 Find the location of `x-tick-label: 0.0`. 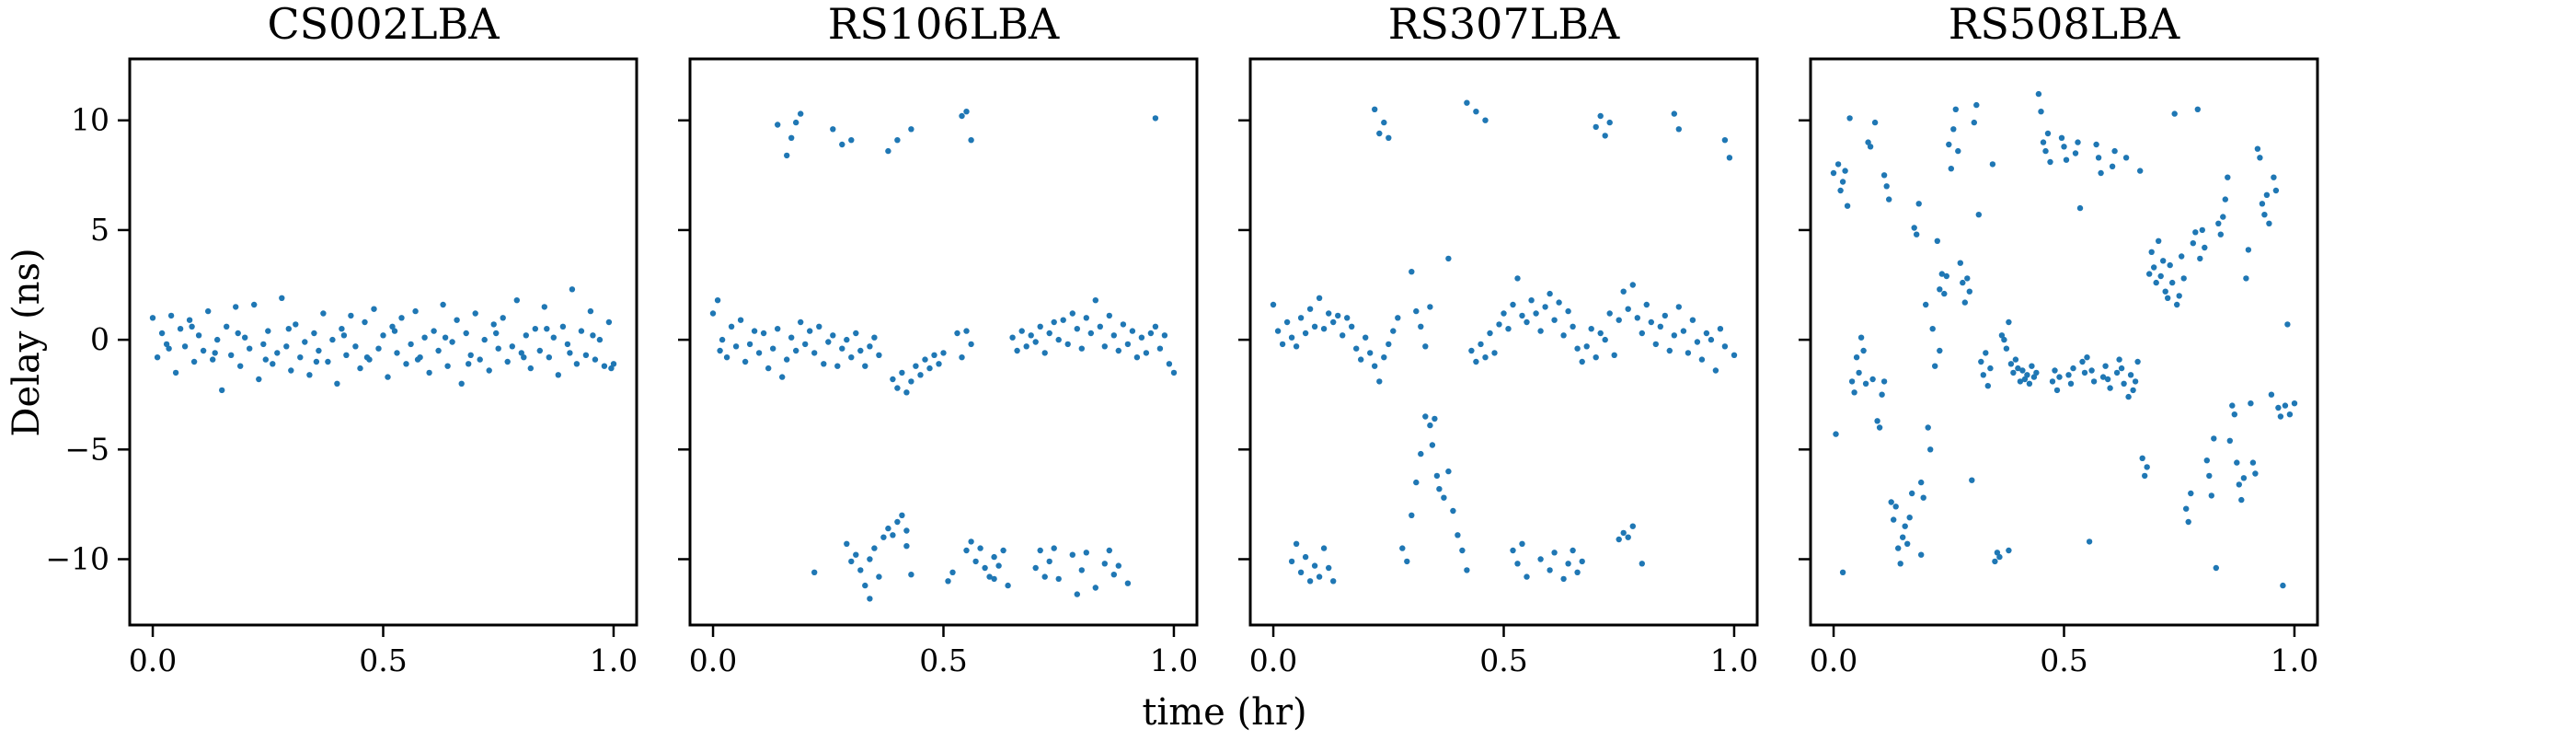

x-tick-label: 0.0 is located at coordinates (1273, 660).